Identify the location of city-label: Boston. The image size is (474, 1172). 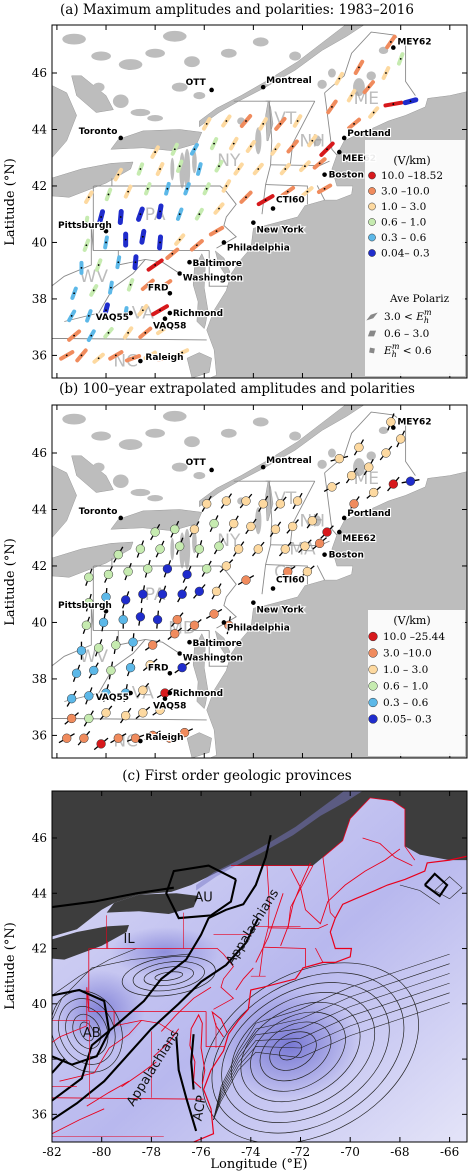
(346, 176).